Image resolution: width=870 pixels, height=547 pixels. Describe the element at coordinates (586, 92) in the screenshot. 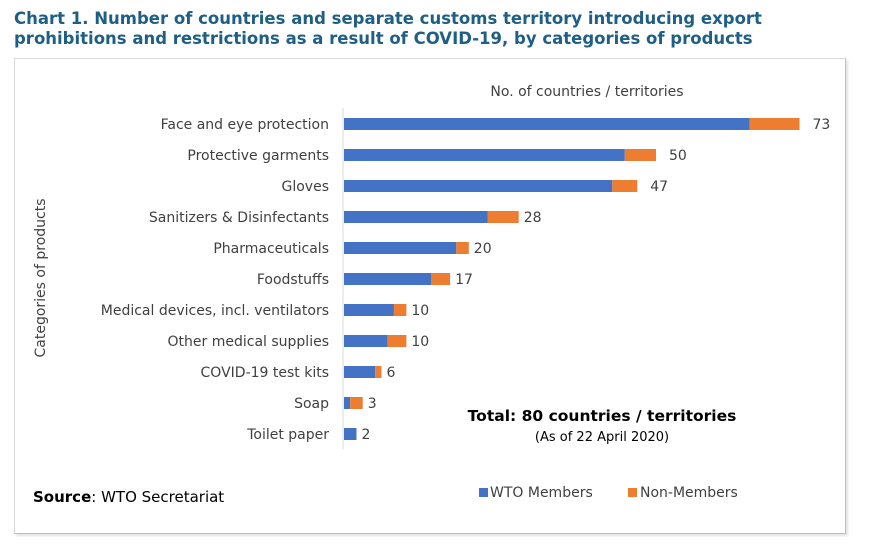

I see `x-axis-title: No. of countries / territories` at that location.